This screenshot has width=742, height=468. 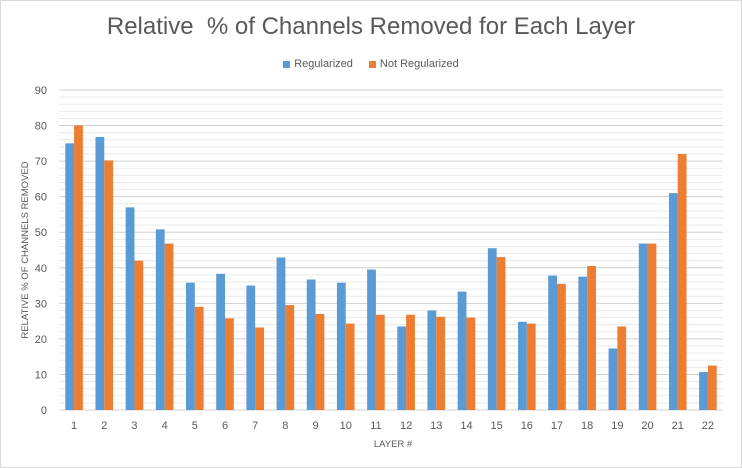 I want to click on x-tick-label: 10, so click(x=346, y=426).